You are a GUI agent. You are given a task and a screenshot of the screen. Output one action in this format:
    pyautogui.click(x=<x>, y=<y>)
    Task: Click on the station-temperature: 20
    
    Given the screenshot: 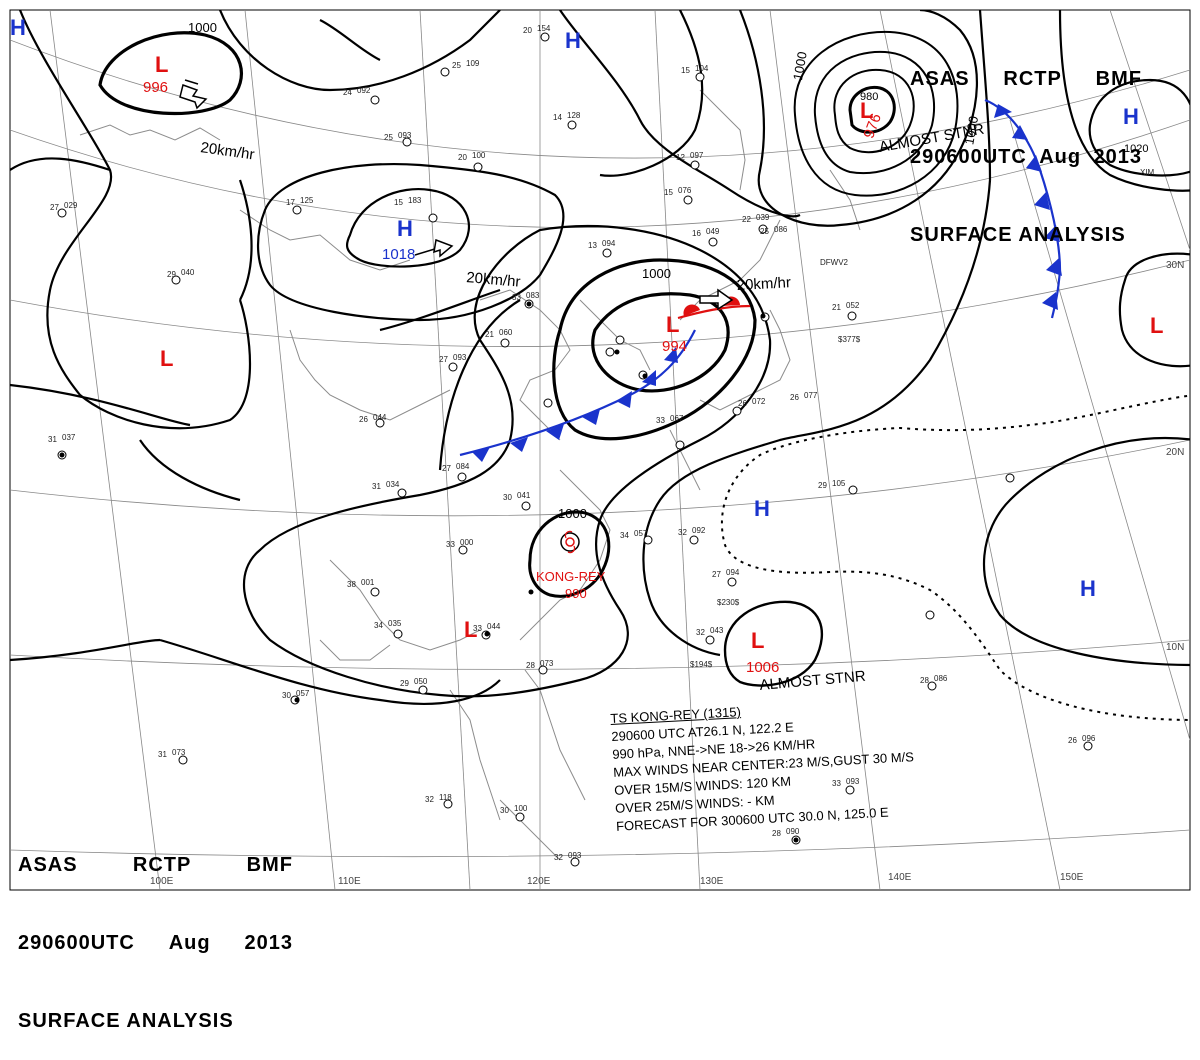 What is the action you would take?
    pyautogui.click(x=527, y=30)
    